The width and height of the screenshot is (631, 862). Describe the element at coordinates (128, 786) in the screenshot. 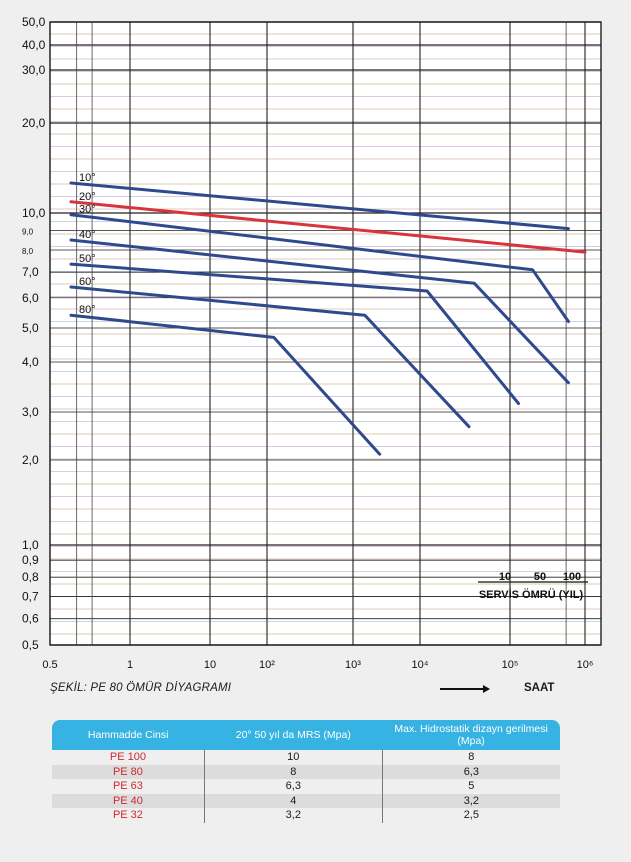

I see `cell-material: PE 63` at that location.